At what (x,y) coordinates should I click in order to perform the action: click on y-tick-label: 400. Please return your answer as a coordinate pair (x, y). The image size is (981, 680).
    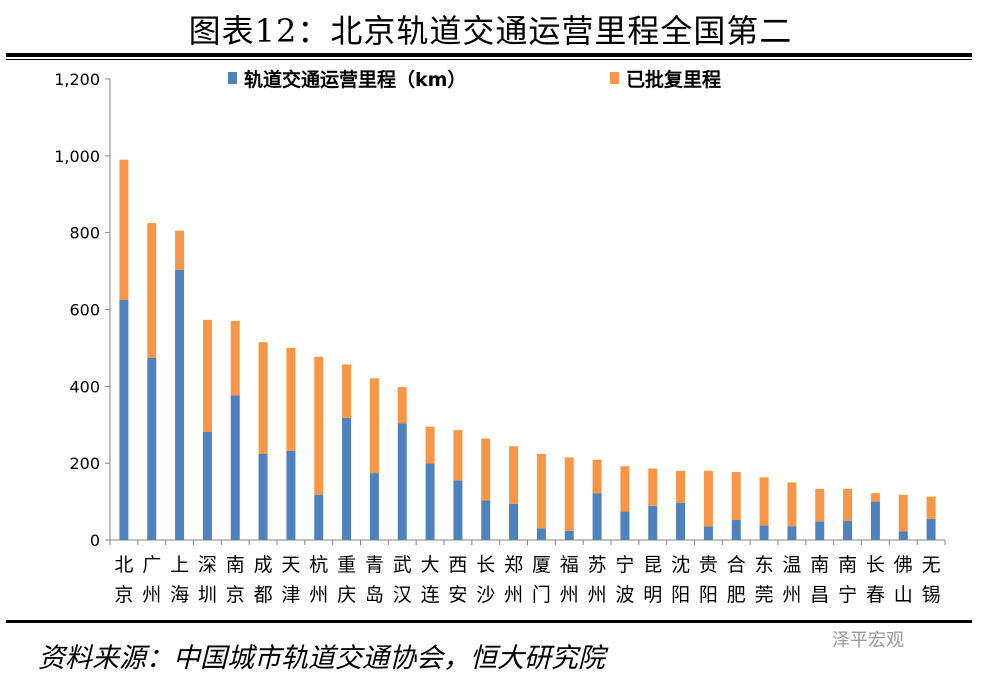
    Looking at the image, I should click on (84, 386).